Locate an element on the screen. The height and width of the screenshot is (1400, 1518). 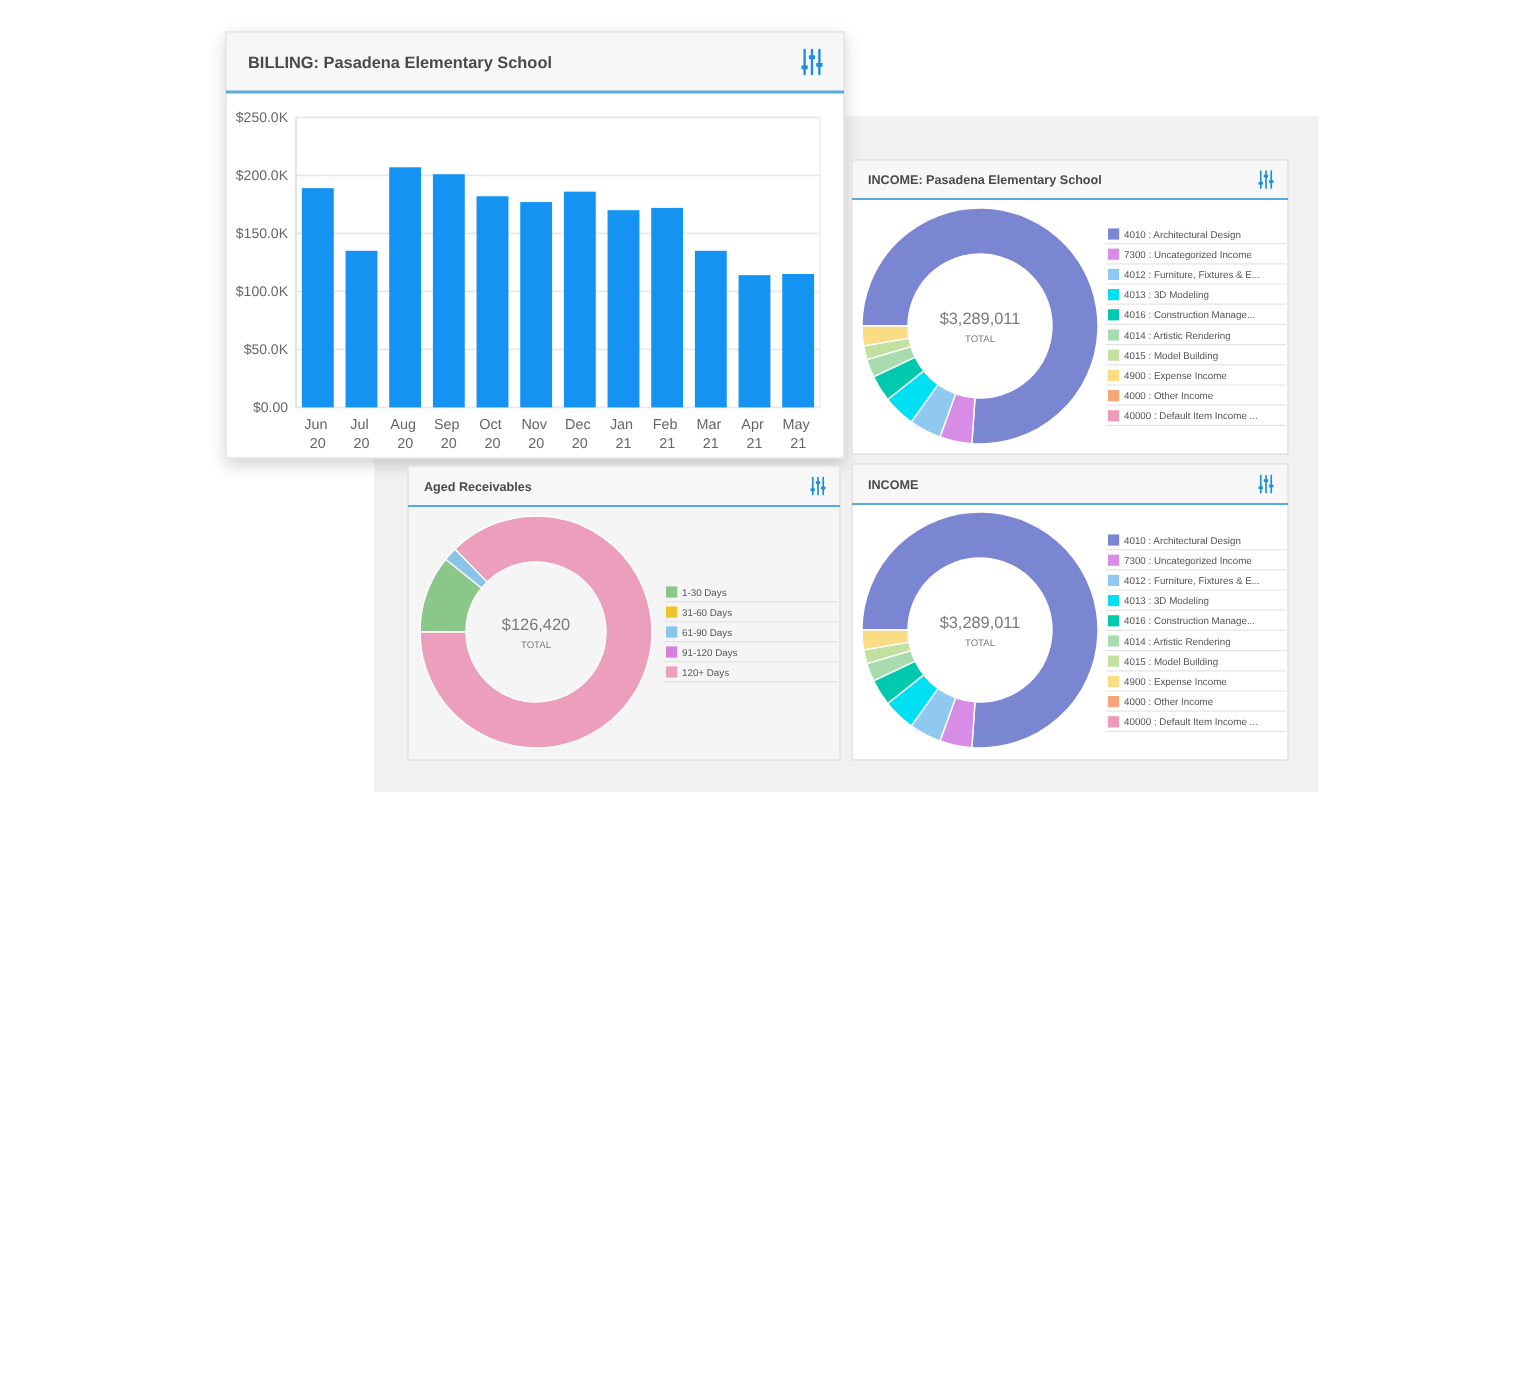
chart-title: BILLING: Pasadena Elementary School is located at coordinates (400, 62).